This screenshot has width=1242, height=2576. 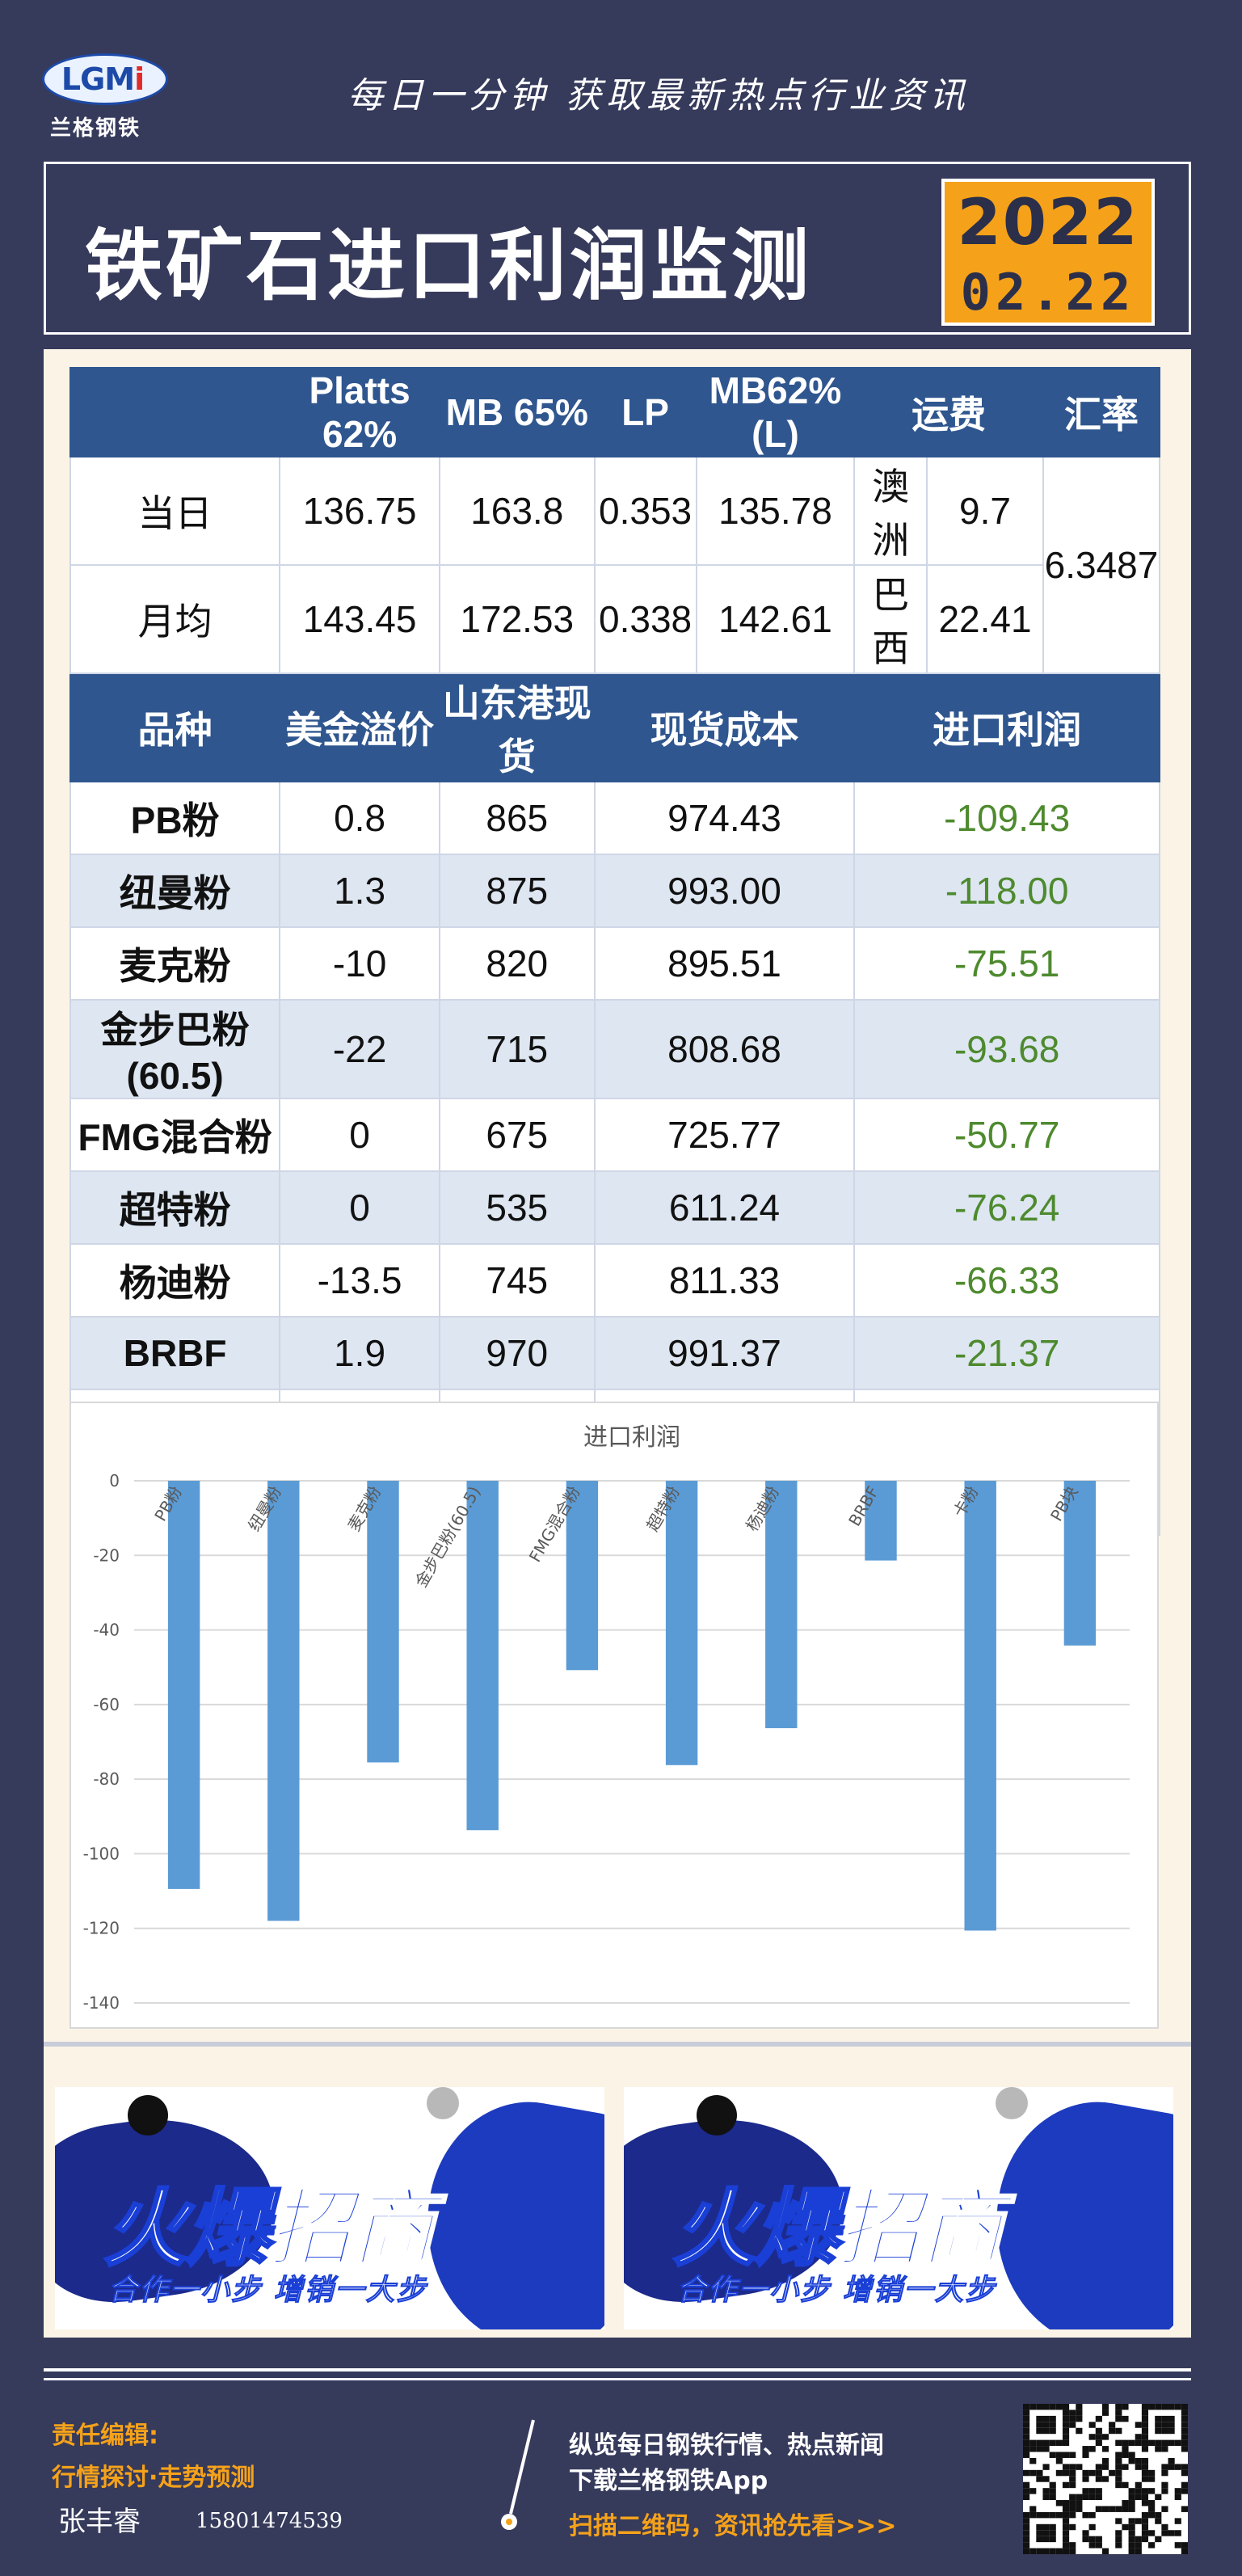 I want to click on profit-cell-name: 纽曼粉, so click(x=175, y=891).